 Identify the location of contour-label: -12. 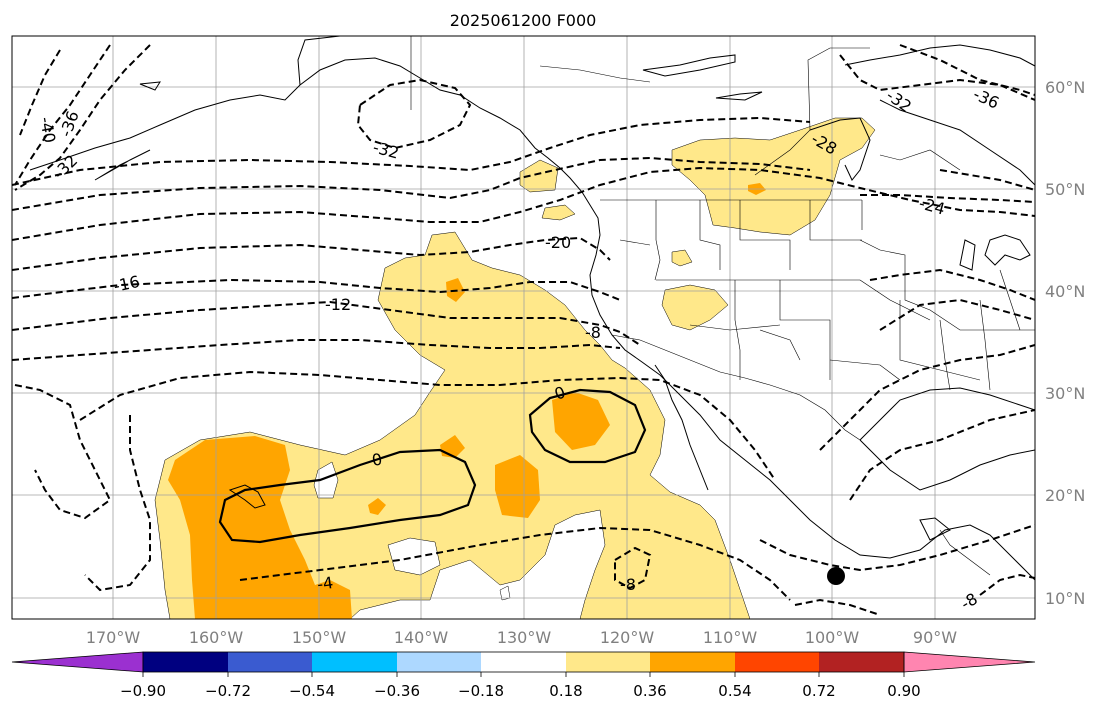
(338, 304).